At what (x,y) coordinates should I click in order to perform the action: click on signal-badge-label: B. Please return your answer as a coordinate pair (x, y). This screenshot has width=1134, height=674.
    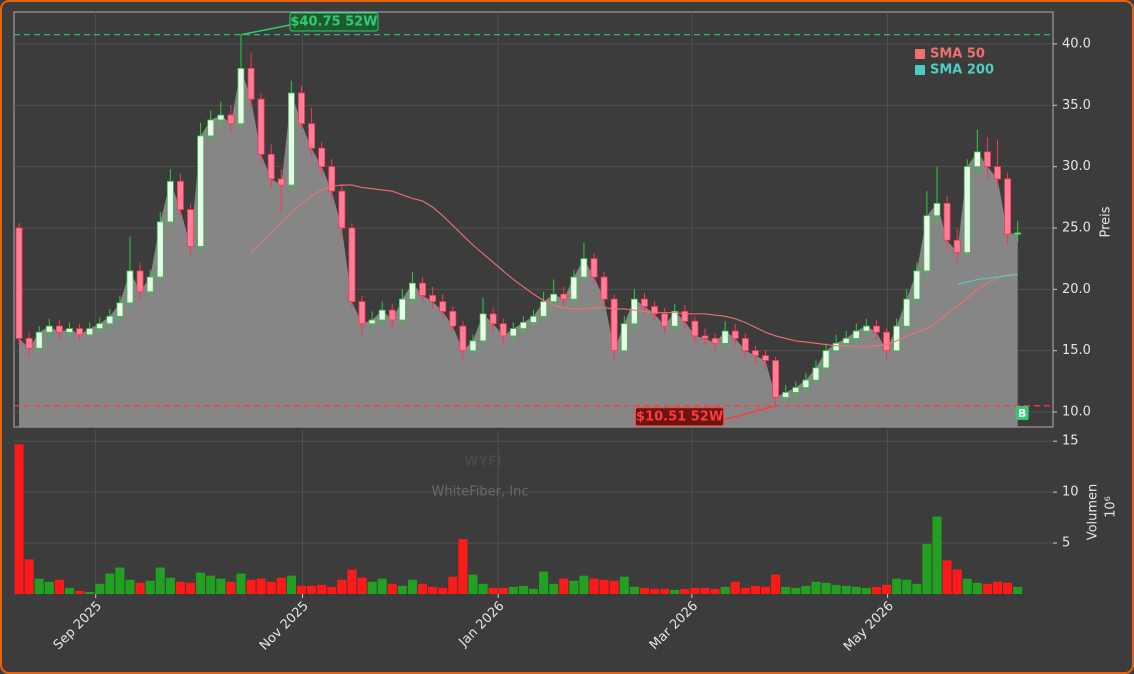
    Looking at the image, I should click on (1022, 413).